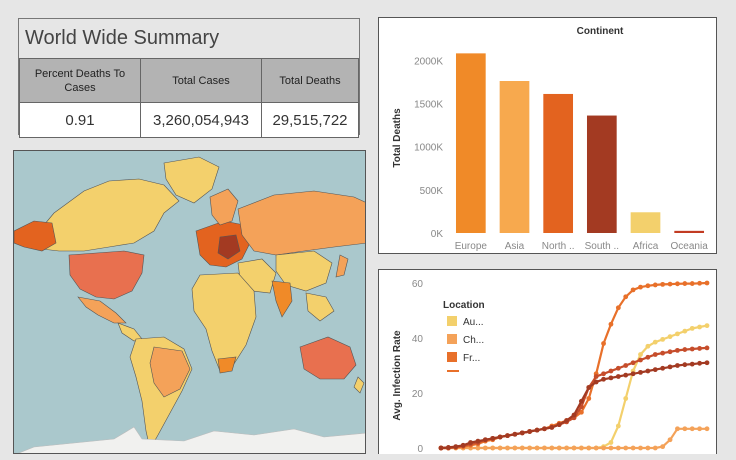 This screenshot has width=736, height=460. What do you see at coordinates (106, 215) in the screenshot?
I see `map-canada` at bounding box center [106, 215].